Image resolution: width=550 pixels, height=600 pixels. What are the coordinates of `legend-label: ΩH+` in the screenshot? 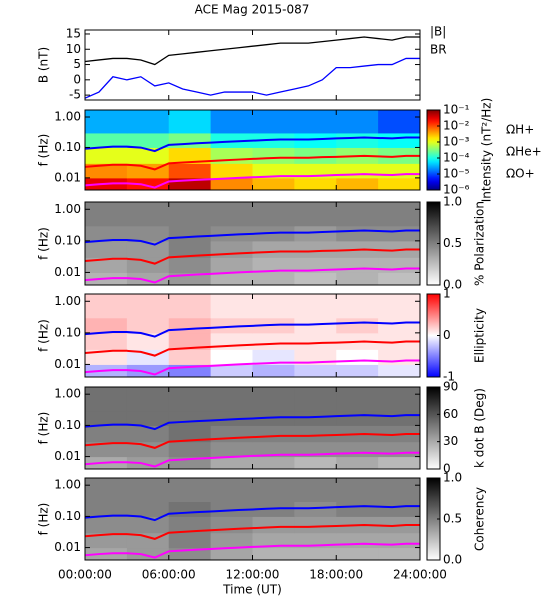 It's located at (520, 130).